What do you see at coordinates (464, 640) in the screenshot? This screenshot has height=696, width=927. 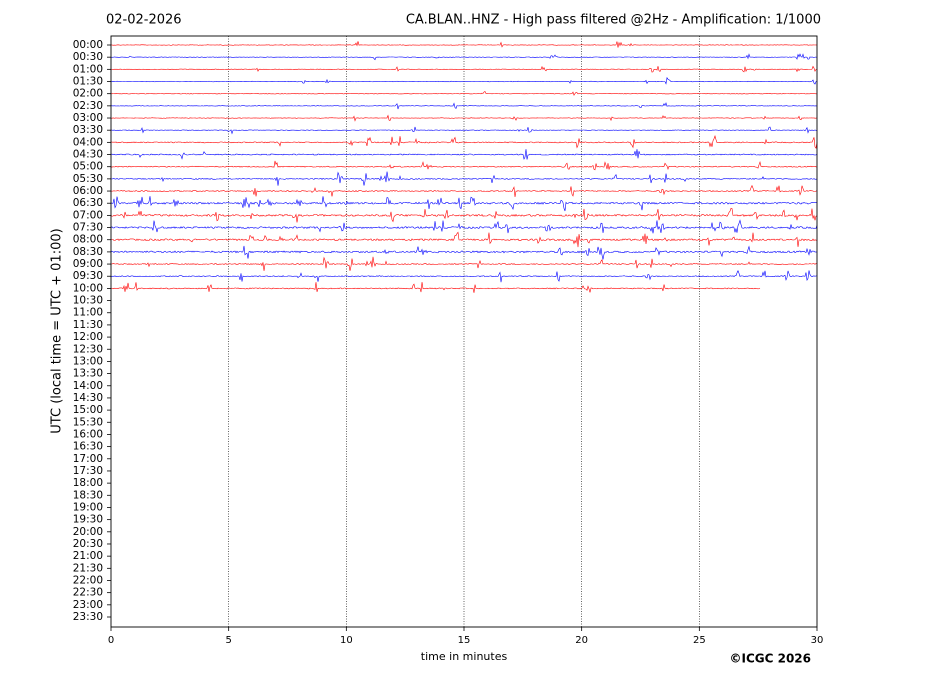 I see `x-tick-label: 15` at bounding box center [464, 640].